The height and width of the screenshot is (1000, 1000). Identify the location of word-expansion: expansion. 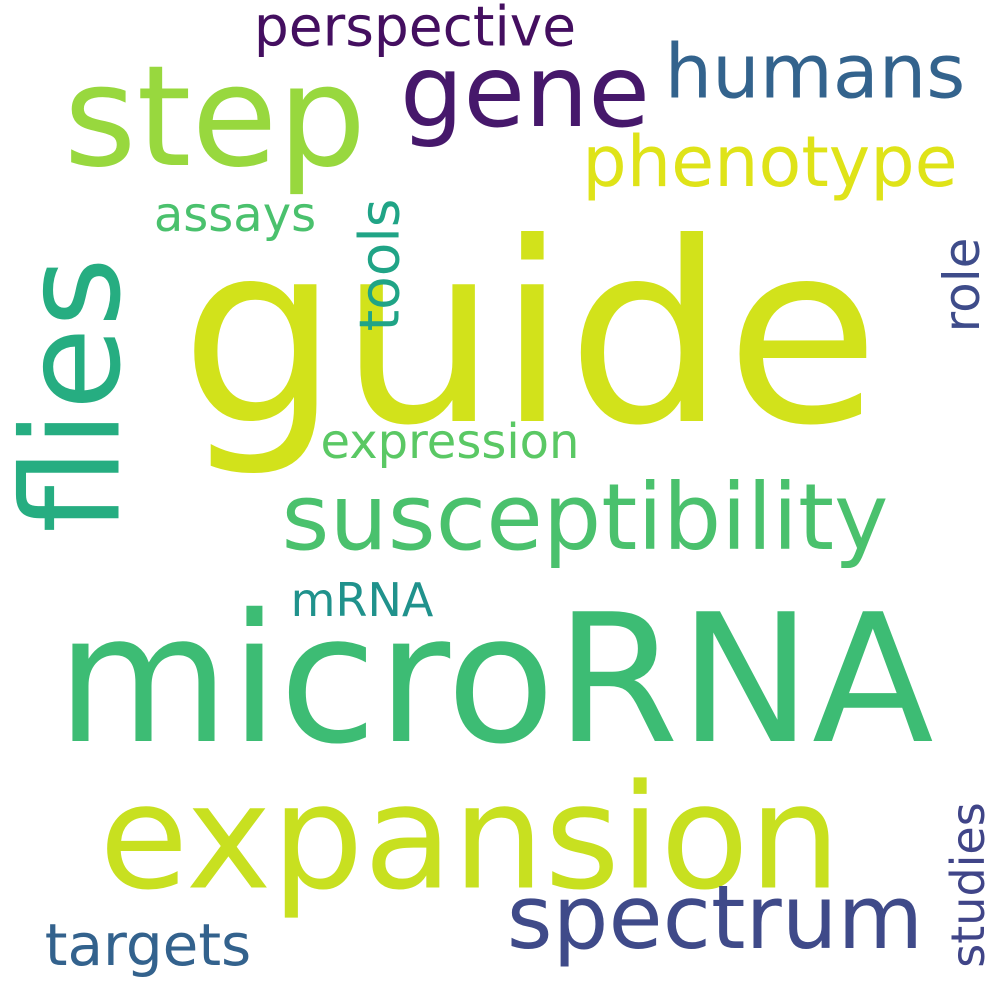
(470, 838).